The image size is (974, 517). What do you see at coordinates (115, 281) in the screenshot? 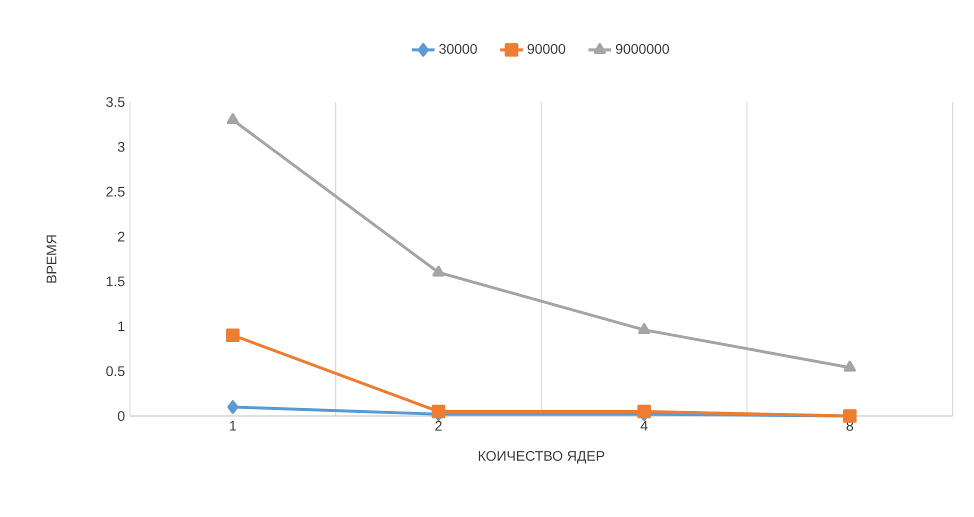
I see `y-tick-label: 1.5` at bounding box center [115, 281].